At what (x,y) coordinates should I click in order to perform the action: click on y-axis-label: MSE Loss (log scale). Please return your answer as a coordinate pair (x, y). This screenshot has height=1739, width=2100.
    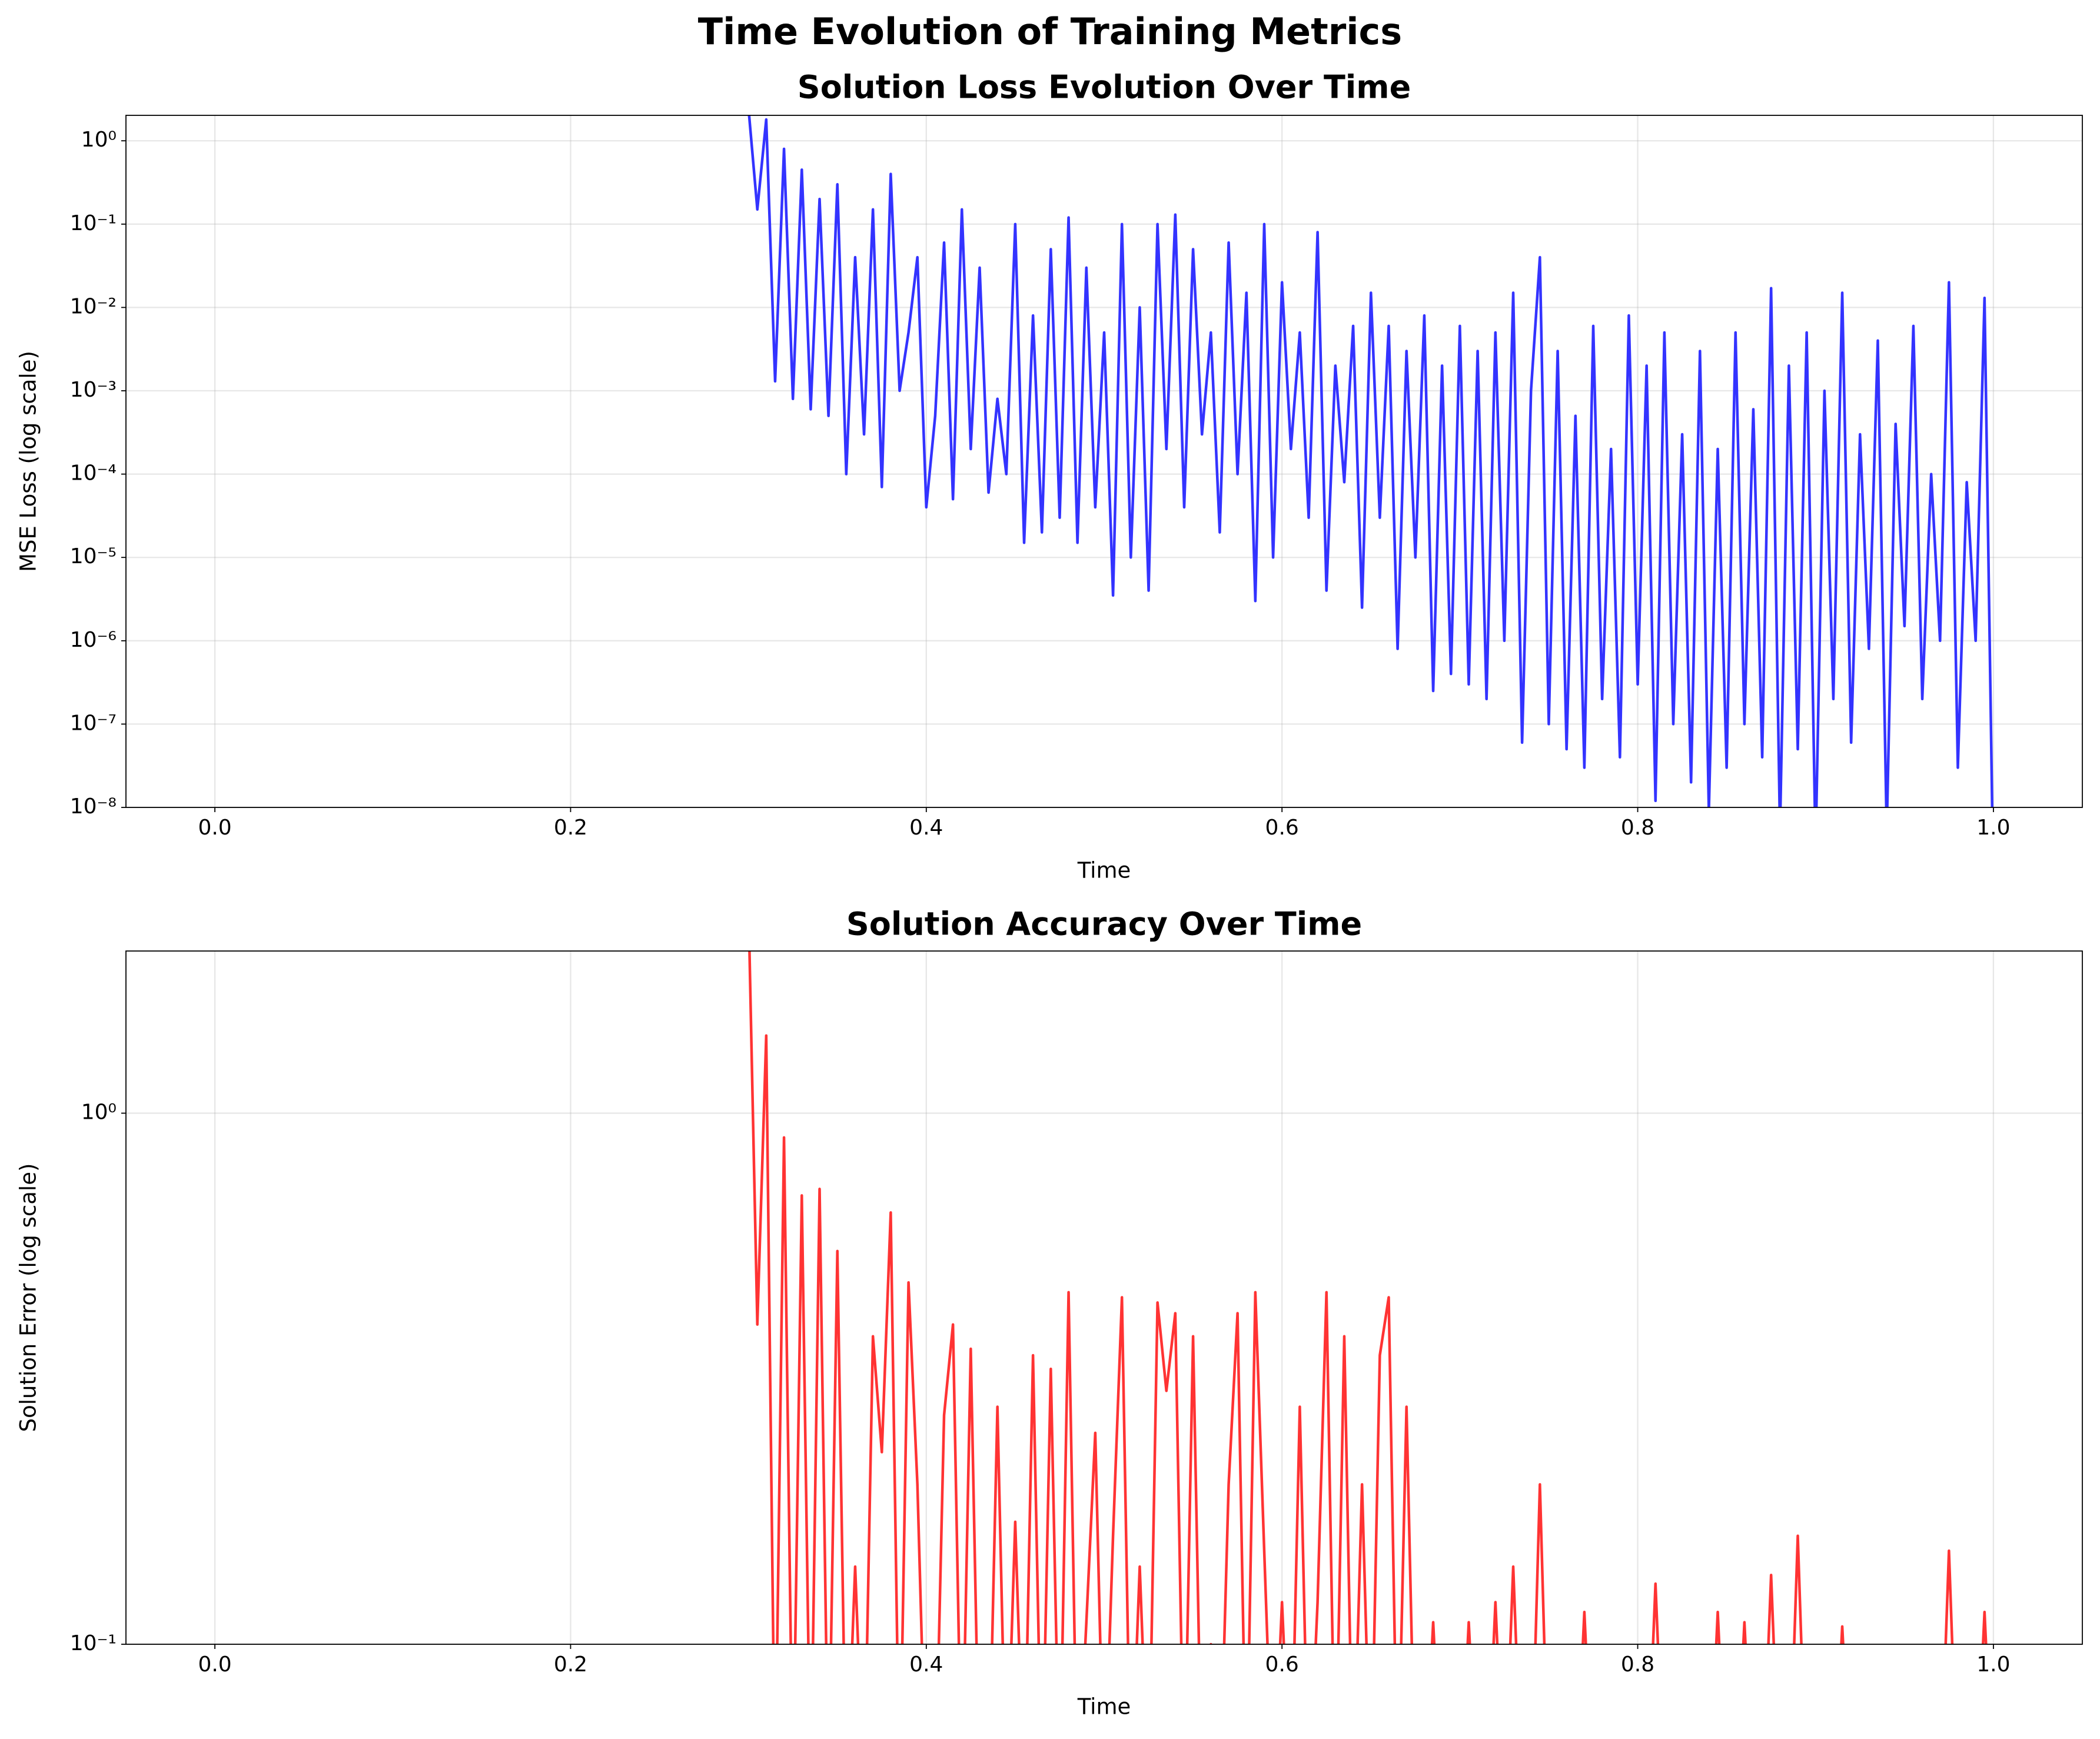
    Looking at the image, I should click on (28, 462).